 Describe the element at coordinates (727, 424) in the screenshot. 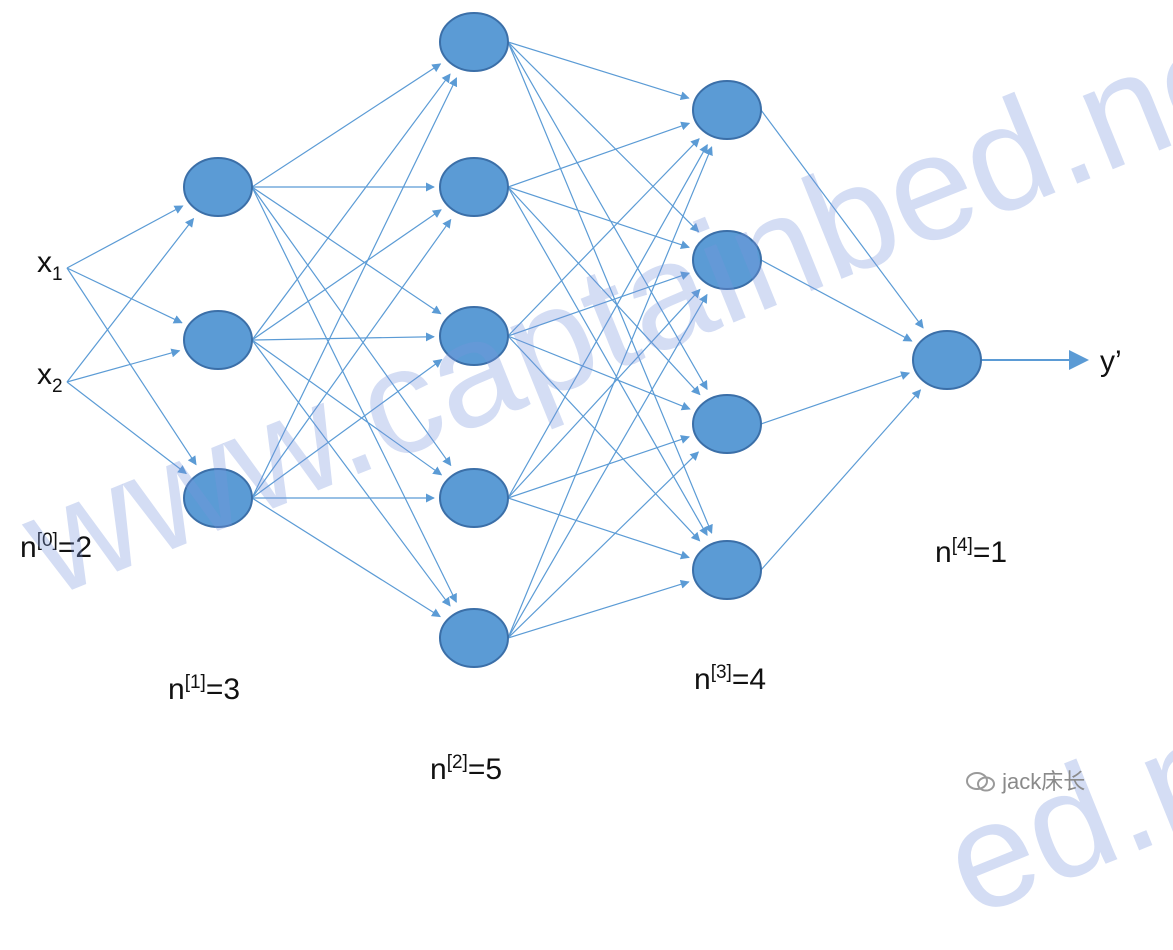

I see `neuron-layer3-node2` at that location.